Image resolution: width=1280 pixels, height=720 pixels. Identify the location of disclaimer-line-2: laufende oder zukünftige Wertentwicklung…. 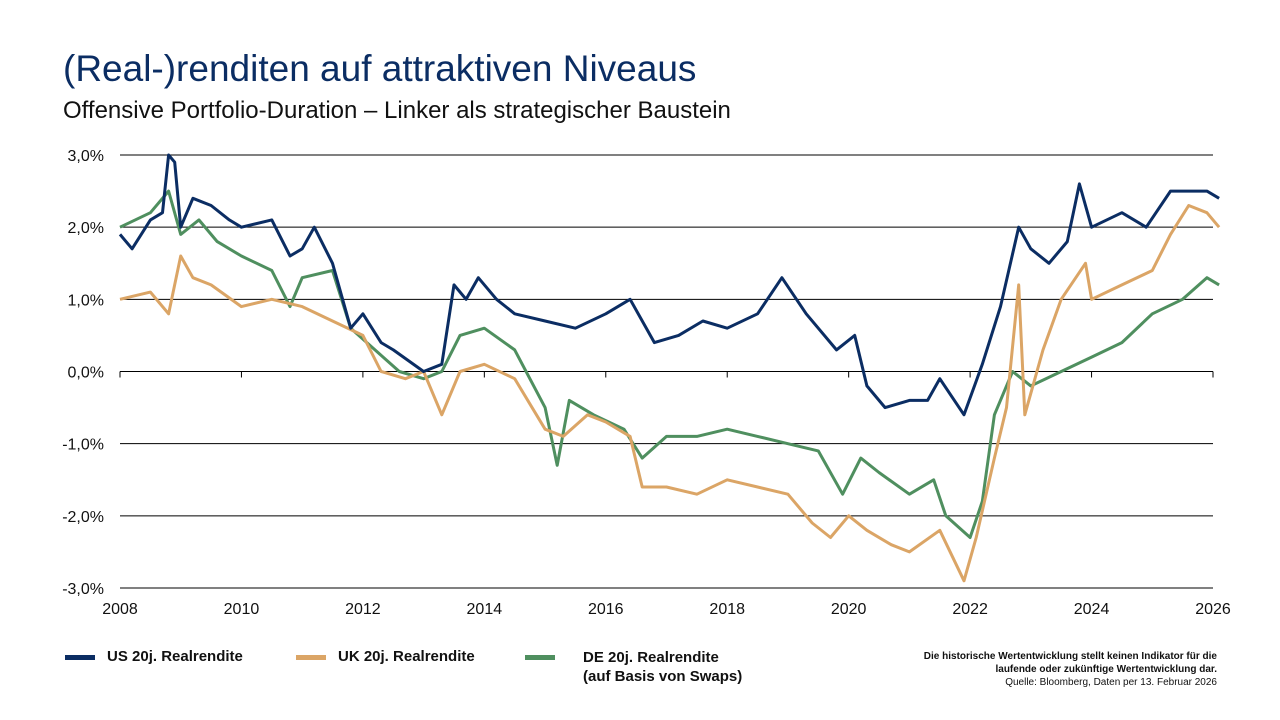
(1106, 669).